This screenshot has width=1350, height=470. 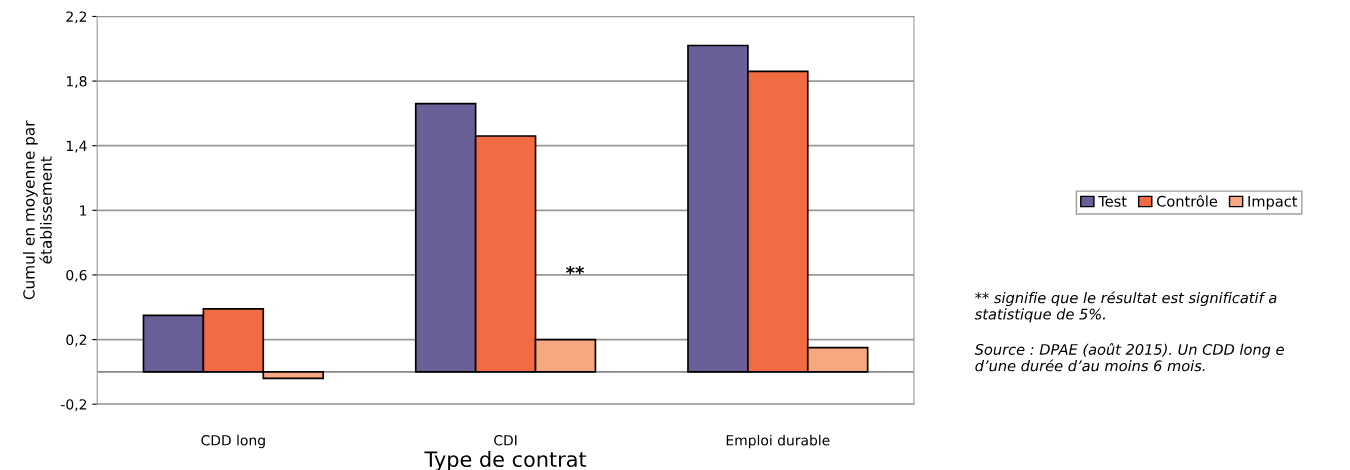 What do you see at coordinates (1273, 202) in the screenshot?
I see `legend-label: Impact` at bounding box center [1273, 202].